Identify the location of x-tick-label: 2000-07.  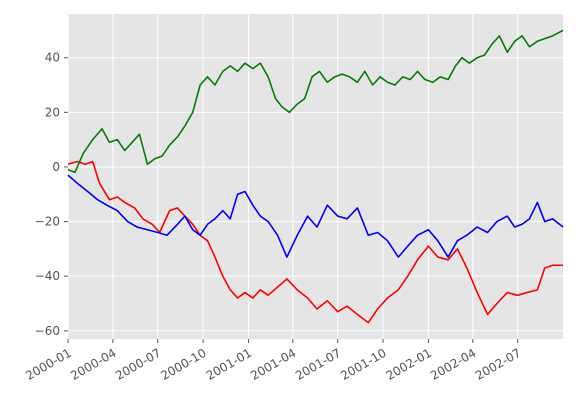
(138, 364).